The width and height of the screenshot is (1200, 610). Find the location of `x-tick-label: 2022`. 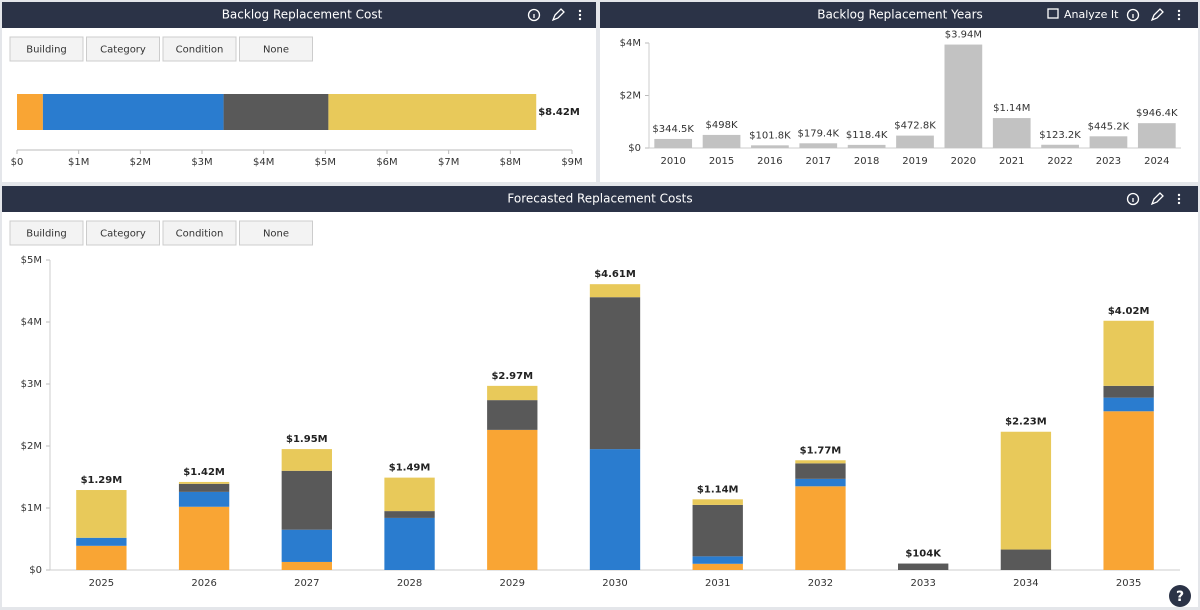

x-tick-label: 2022 is located at coordinates (1059, 161).